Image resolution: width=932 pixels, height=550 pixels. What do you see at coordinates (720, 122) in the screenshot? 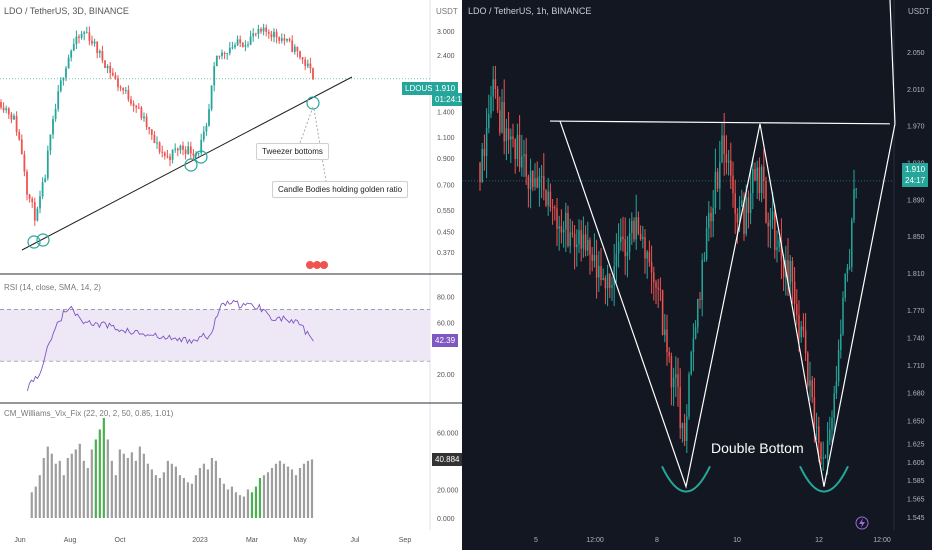
I see `neckline` at bounding box center [720, 122].